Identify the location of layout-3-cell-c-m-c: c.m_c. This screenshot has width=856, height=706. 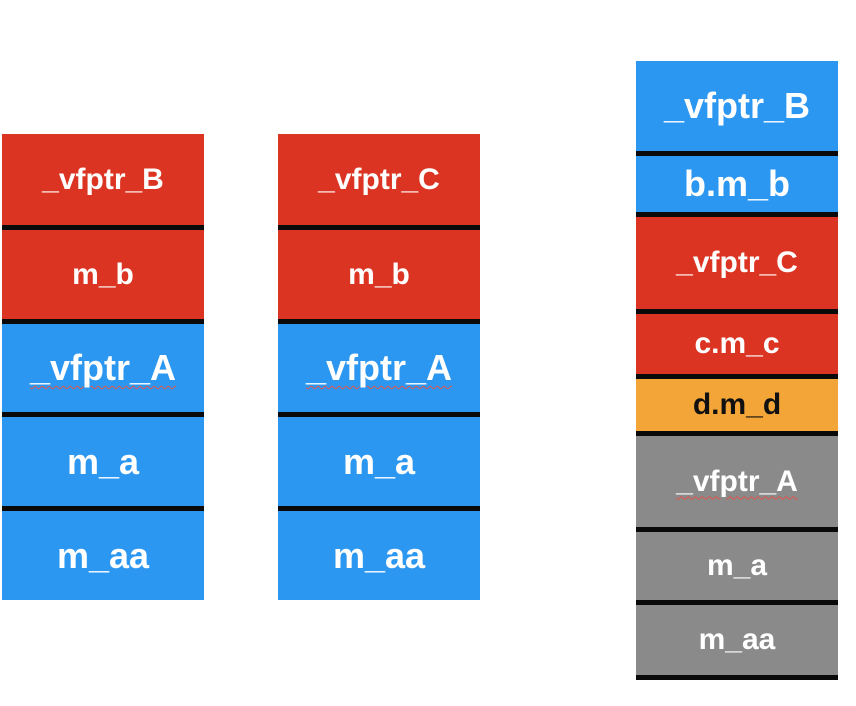
(737, 344).